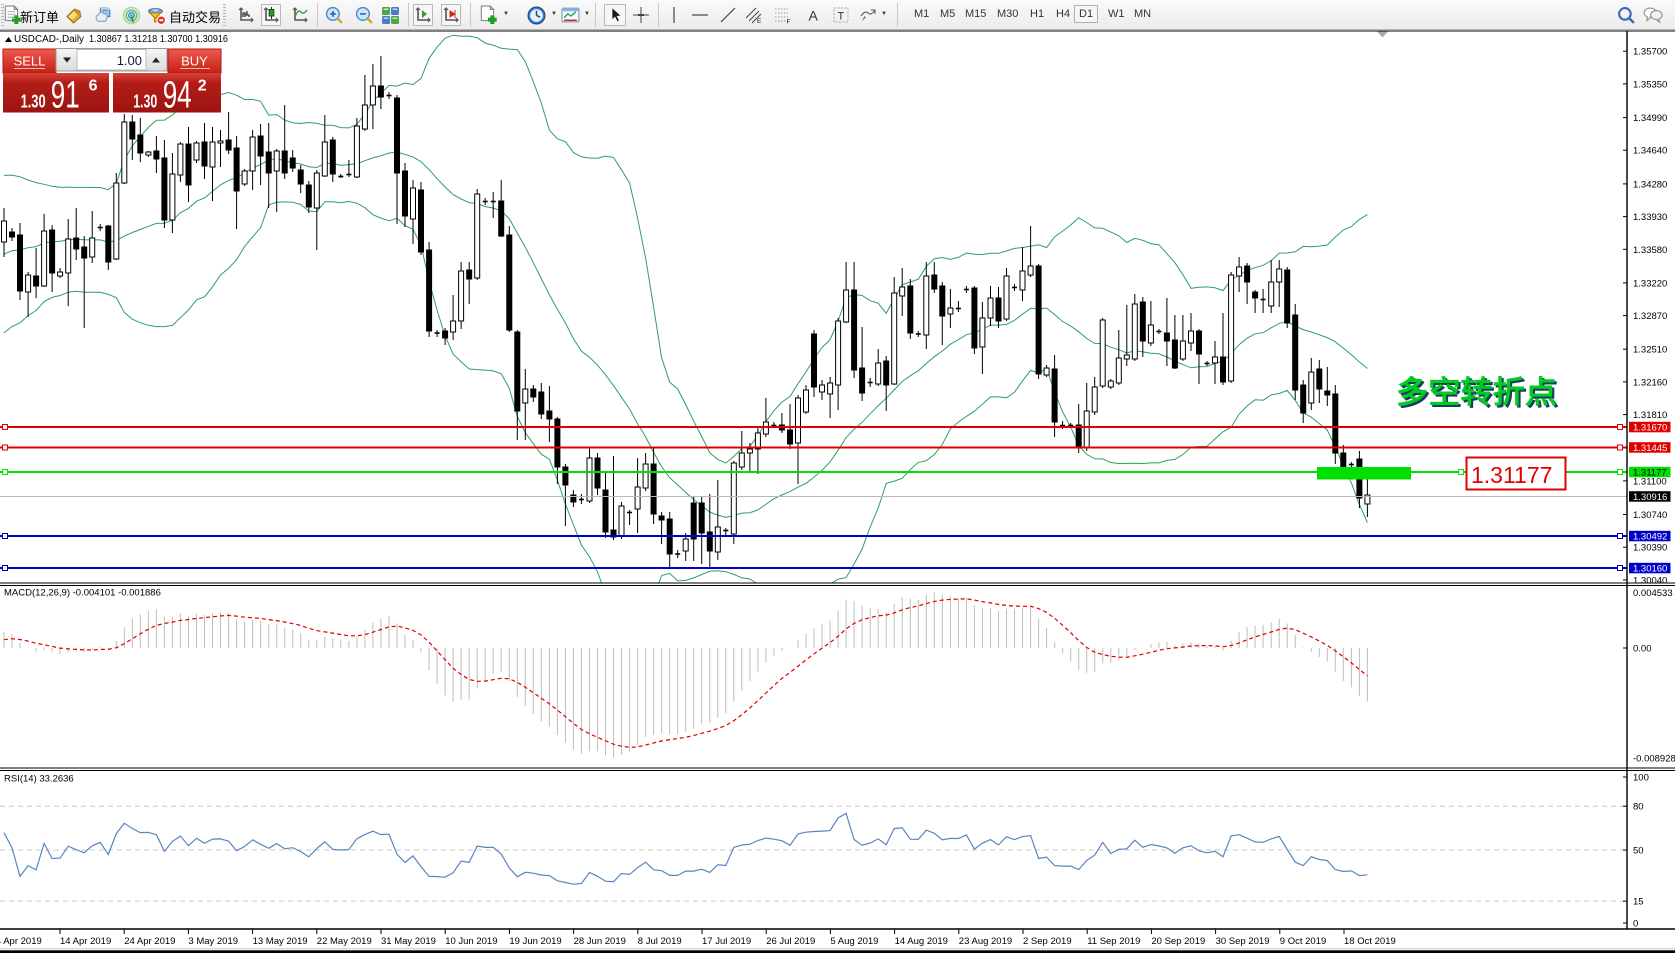  I want to click on svg-text: 1.30160, so click(1650, 569).